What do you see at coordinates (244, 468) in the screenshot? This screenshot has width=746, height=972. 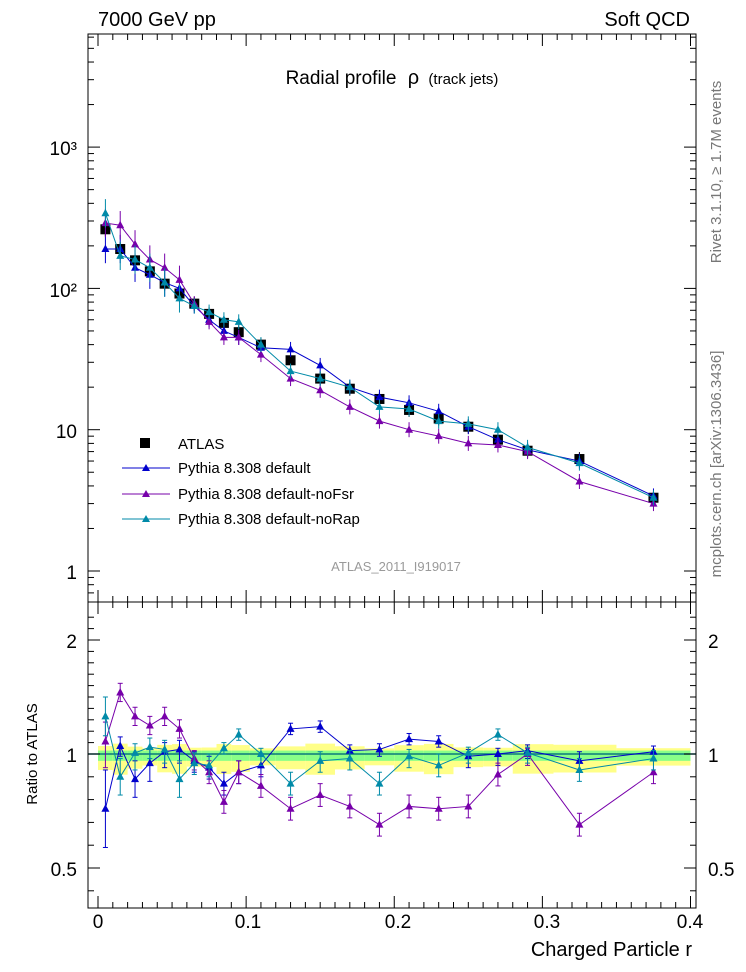 I see `legend-label: Pythia 8.308 default` at bounding box center [244, 468].